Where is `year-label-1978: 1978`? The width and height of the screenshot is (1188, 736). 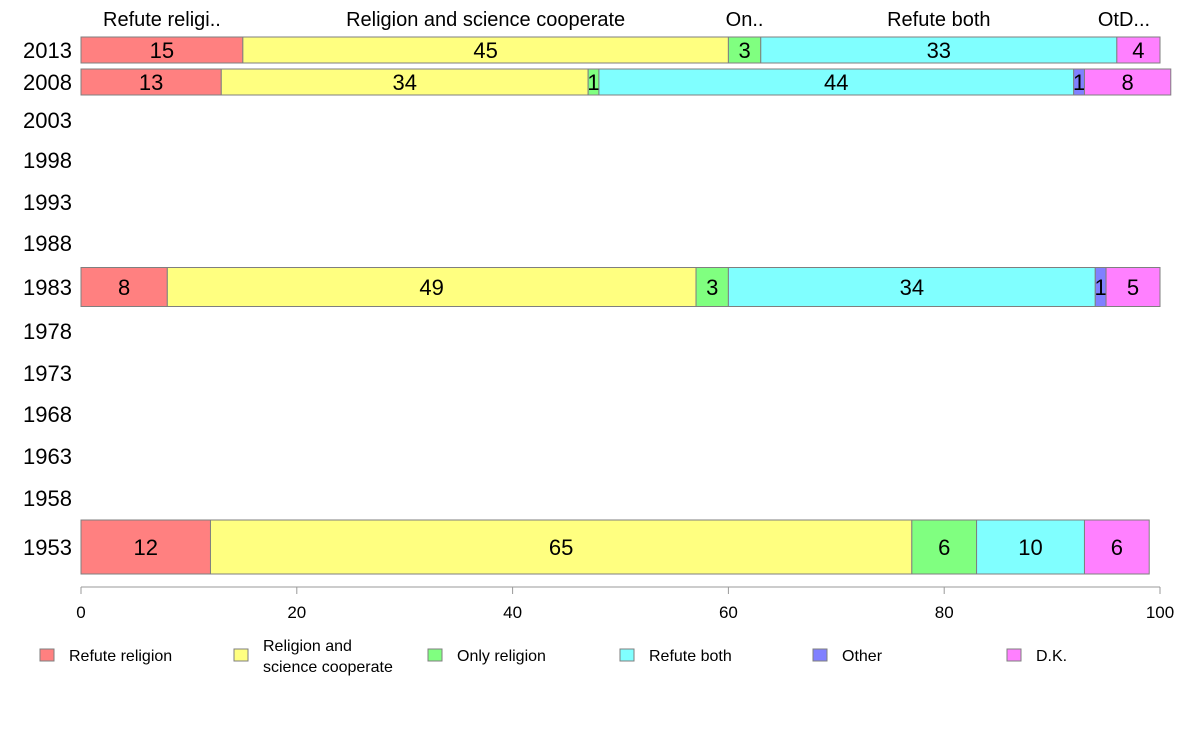 year-label-1978: 1978 is located at coordinates (47, 331).